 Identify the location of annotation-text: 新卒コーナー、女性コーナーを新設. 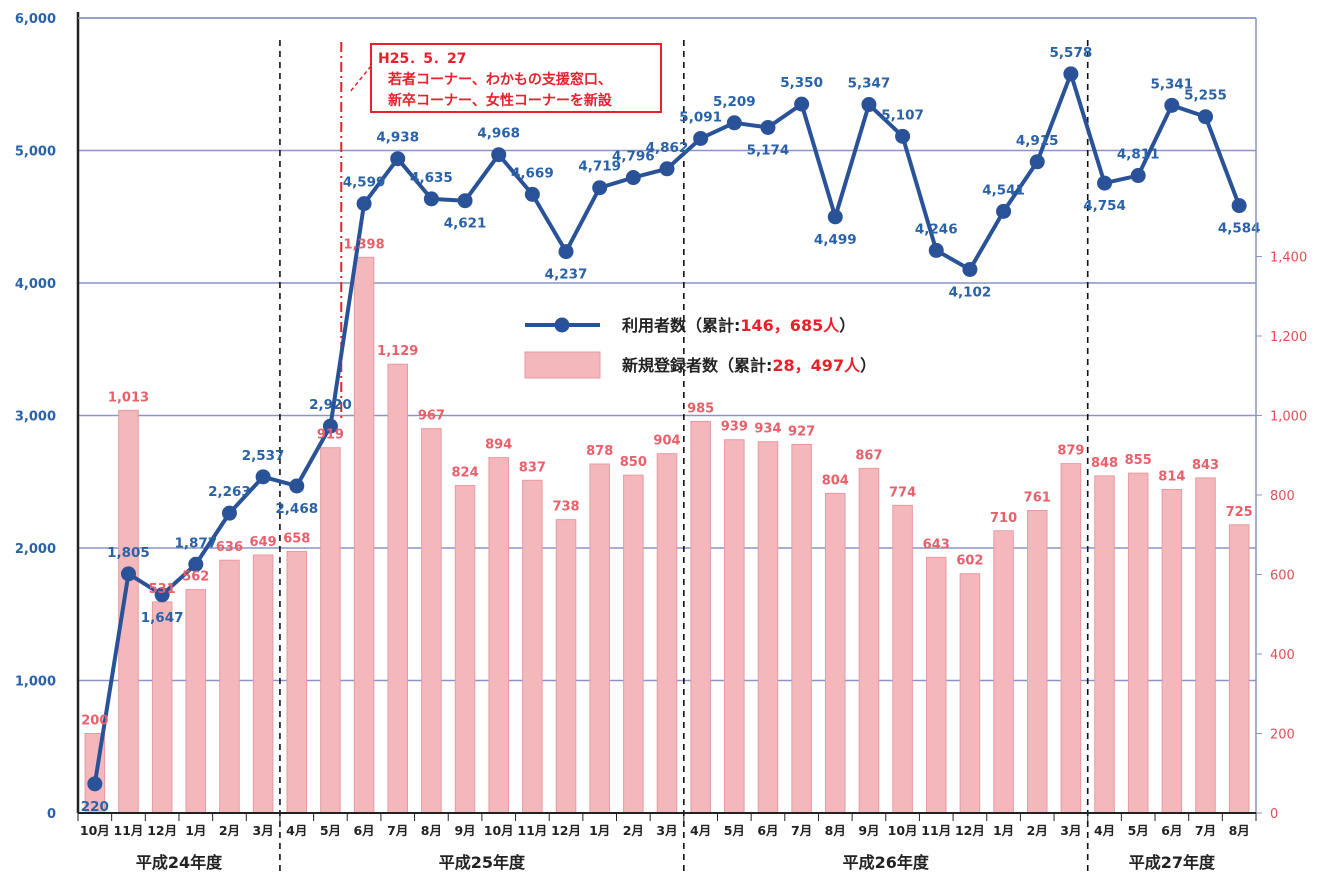
(500, 100).